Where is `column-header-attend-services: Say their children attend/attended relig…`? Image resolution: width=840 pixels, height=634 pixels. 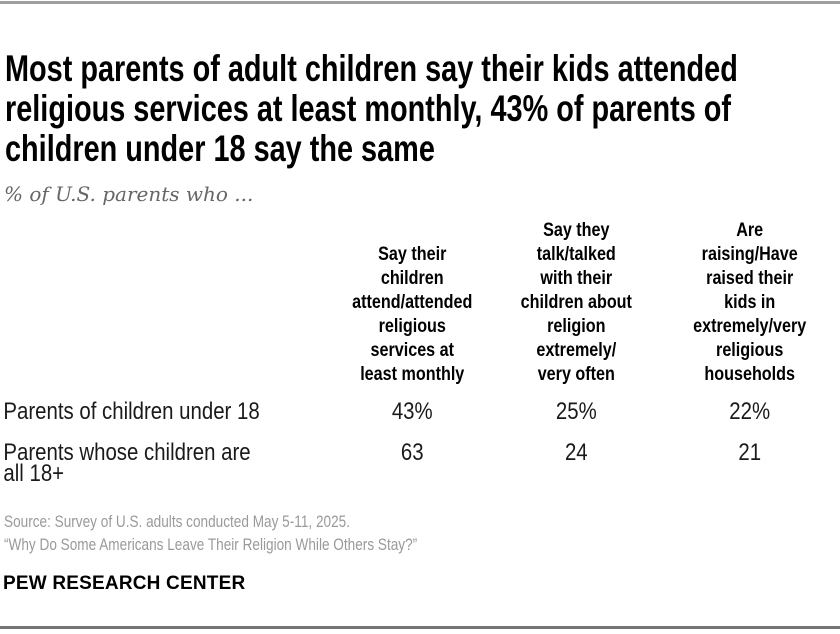 column-header-attend-services: Say their children attend/attended relig… is located at coordinates (412, 314).